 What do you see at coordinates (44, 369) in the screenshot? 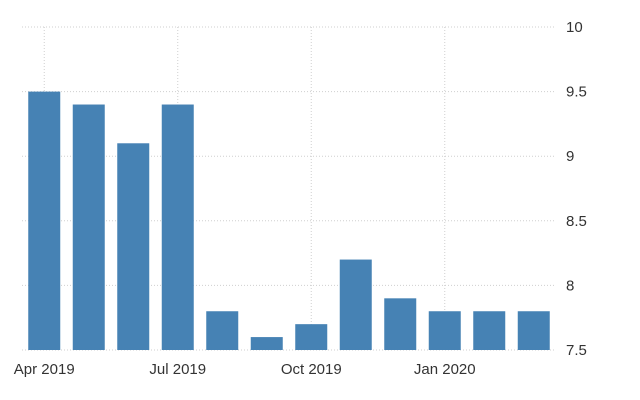
I see `x-tick-label: Apr 2019` at bounding box center [44, 369].